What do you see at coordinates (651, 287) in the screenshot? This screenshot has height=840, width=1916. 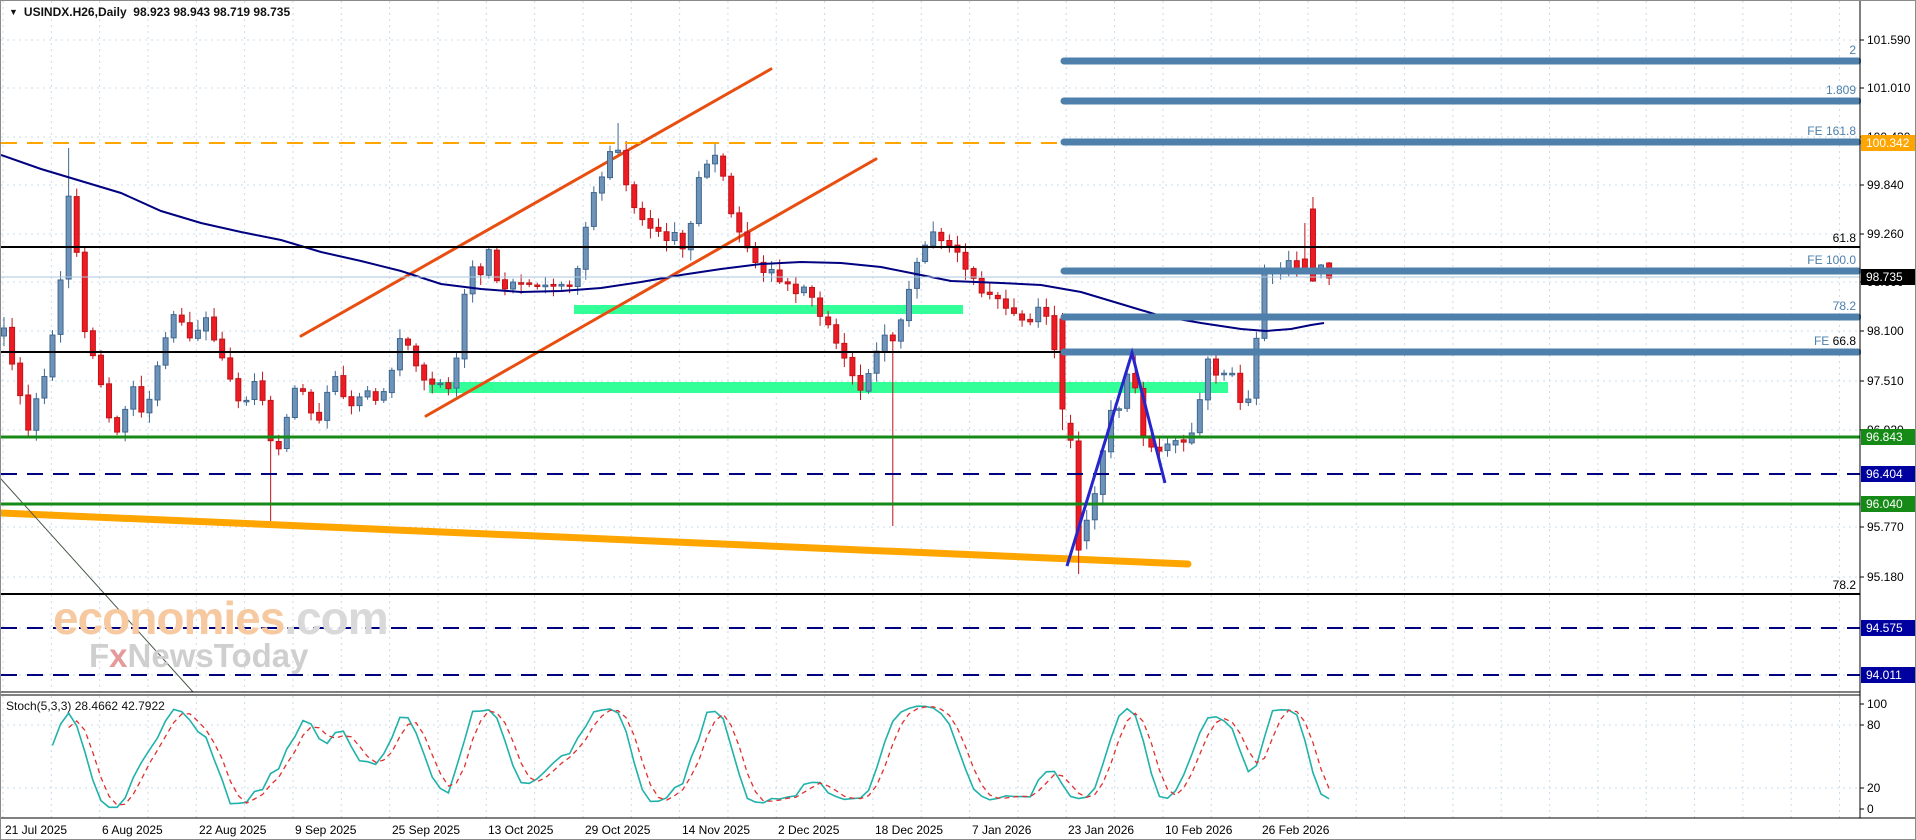 I see `channel-lower` at bounding box center [651, 287].